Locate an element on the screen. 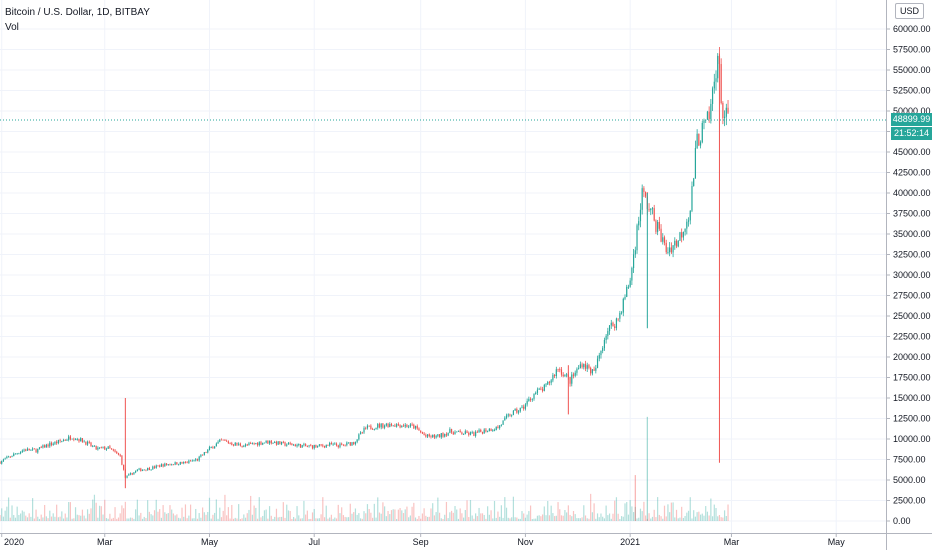  chart-legend: Bitcoin / U.S. Dollar, 1D, BITBAY Vol is located at coordinates (77, 20).